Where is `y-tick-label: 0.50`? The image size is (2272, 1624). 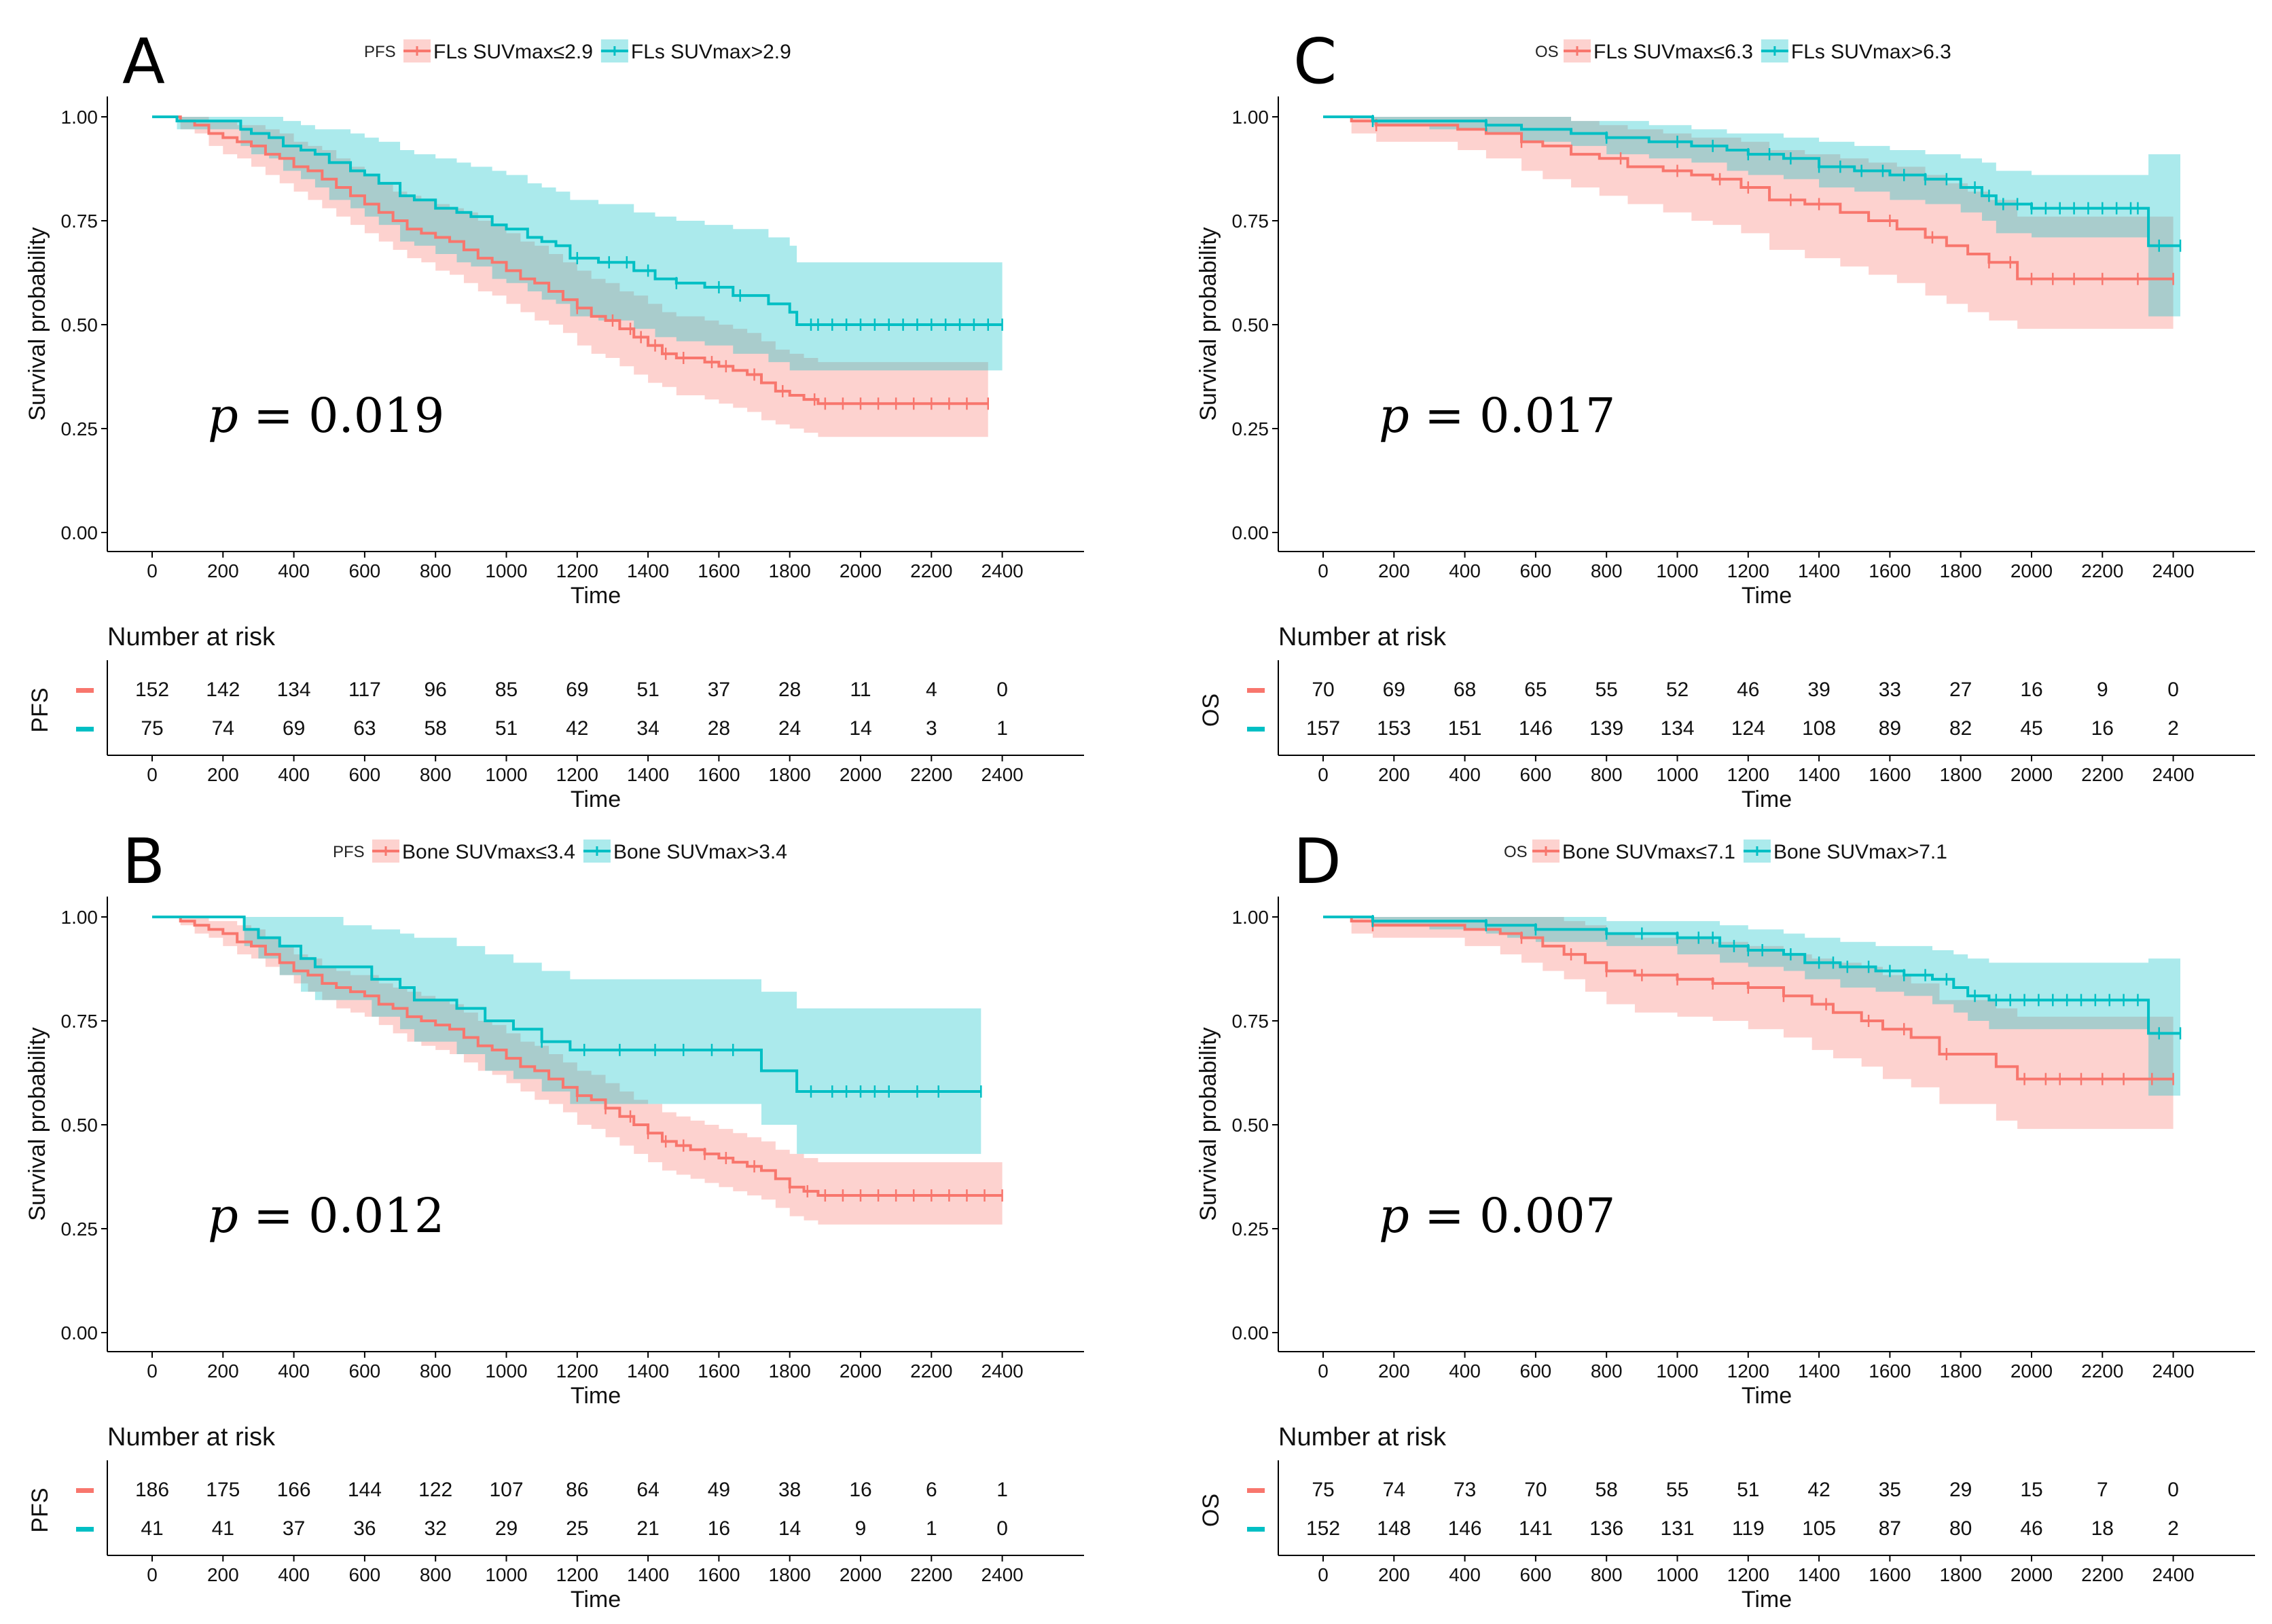 y-tick-label: 0.50 is located at coordinates (1250, 325).